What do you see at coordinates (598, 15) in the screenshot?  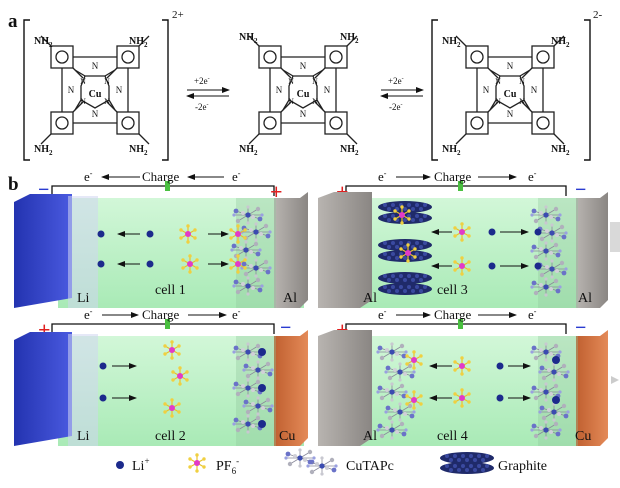 I see `molecule-right-charge: 2-` at bounding box center [598, 15].